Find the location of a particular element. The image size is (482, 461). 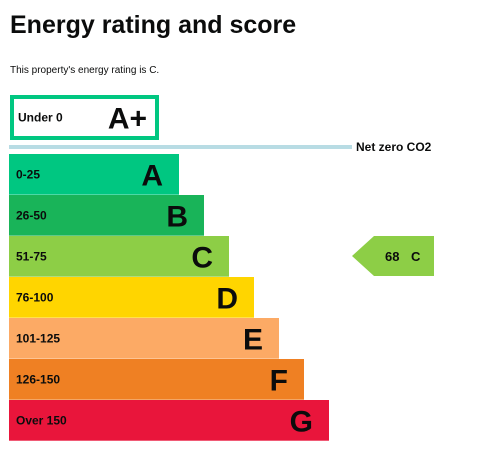

band-g-bar is located at coordinates (169, 420).